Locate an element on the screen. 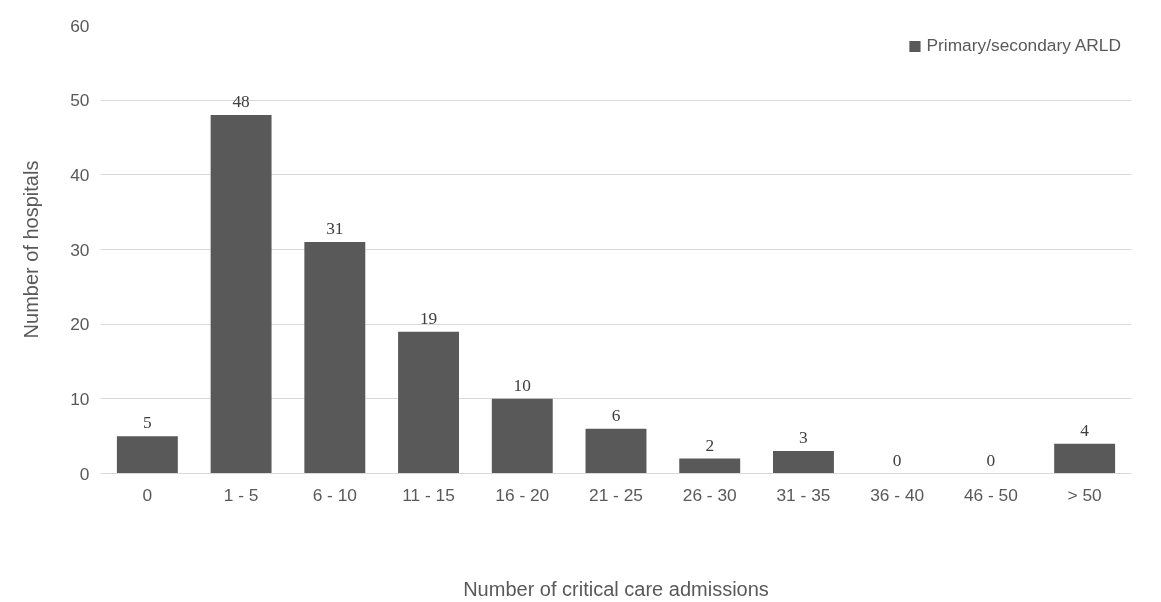 This screenshot has height=602, width=1161. data-label: 4 is located at coordinates (1085, 430).